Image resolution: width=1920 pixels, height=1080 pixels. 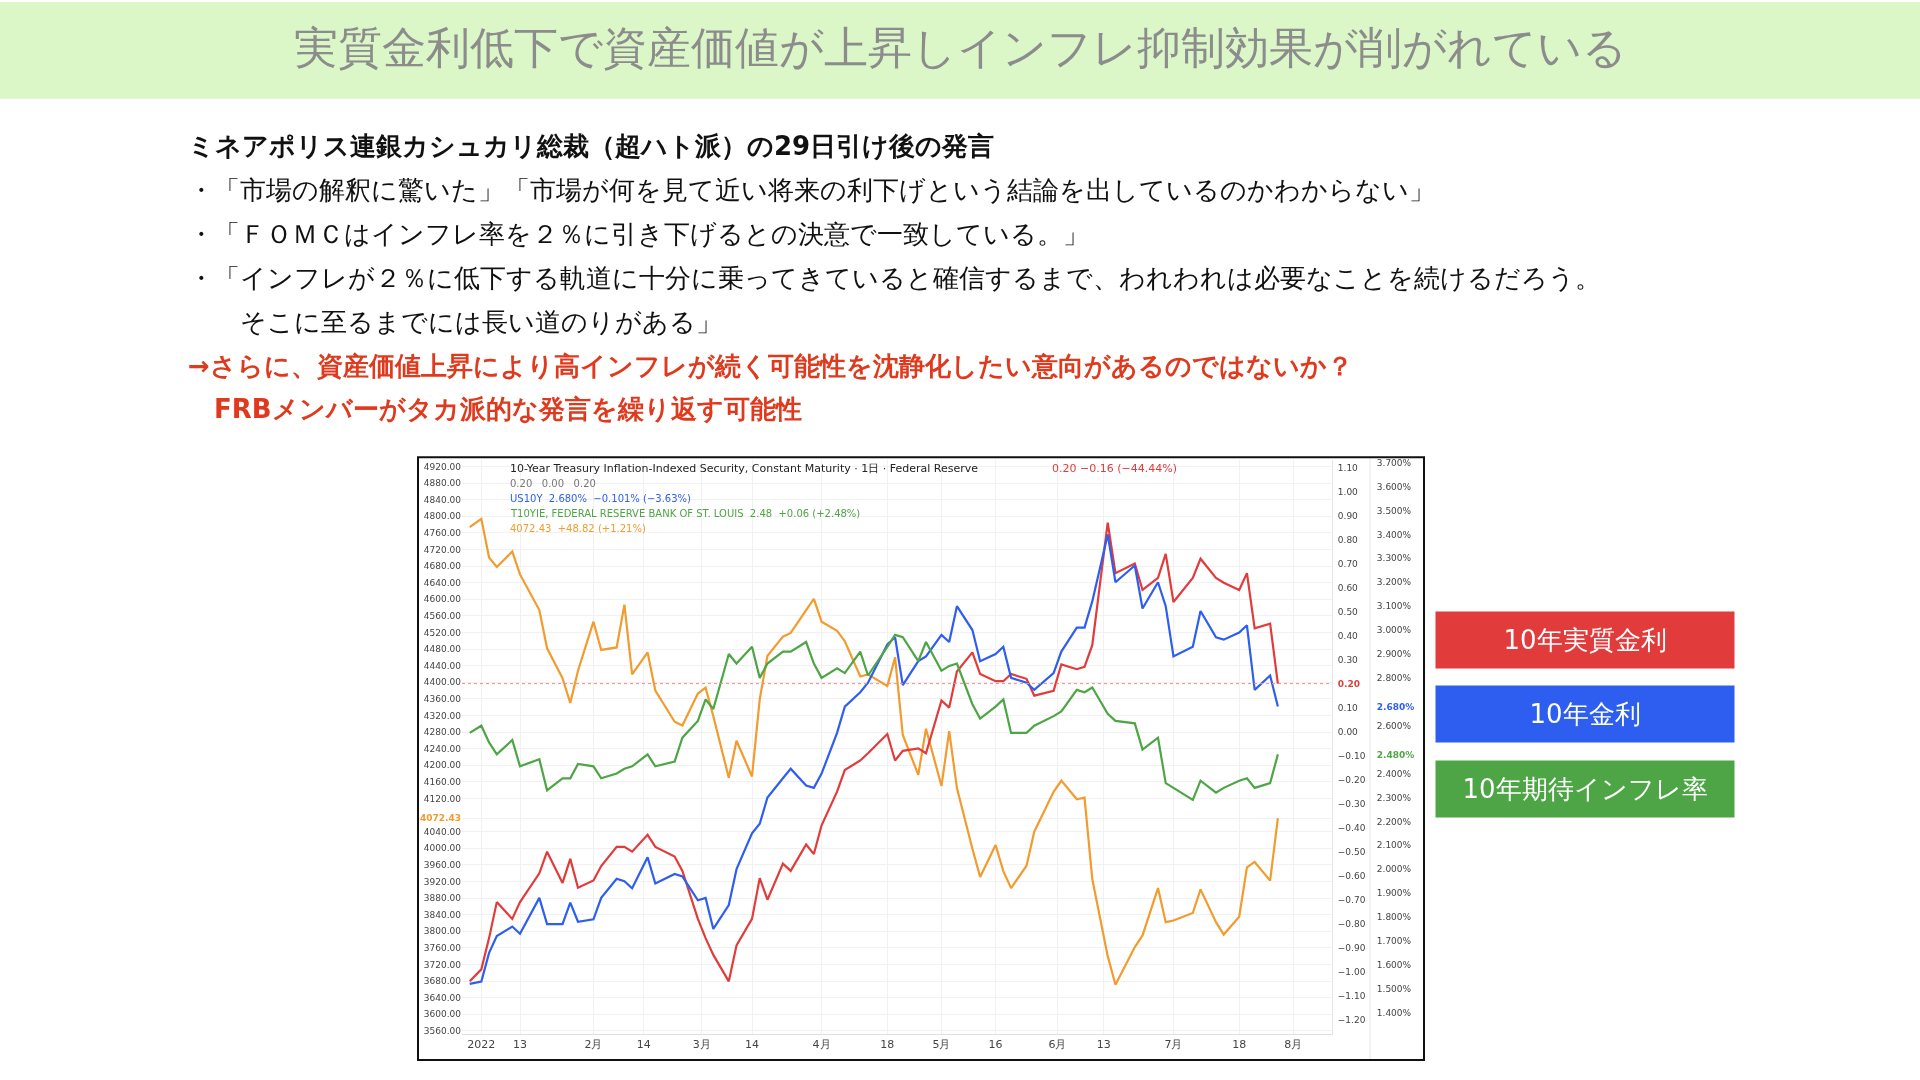 What do you see at coordinates (442, 682) in the screenshot?
I see `y-tick-label: 4400.00` at bounding box center [442, 682].